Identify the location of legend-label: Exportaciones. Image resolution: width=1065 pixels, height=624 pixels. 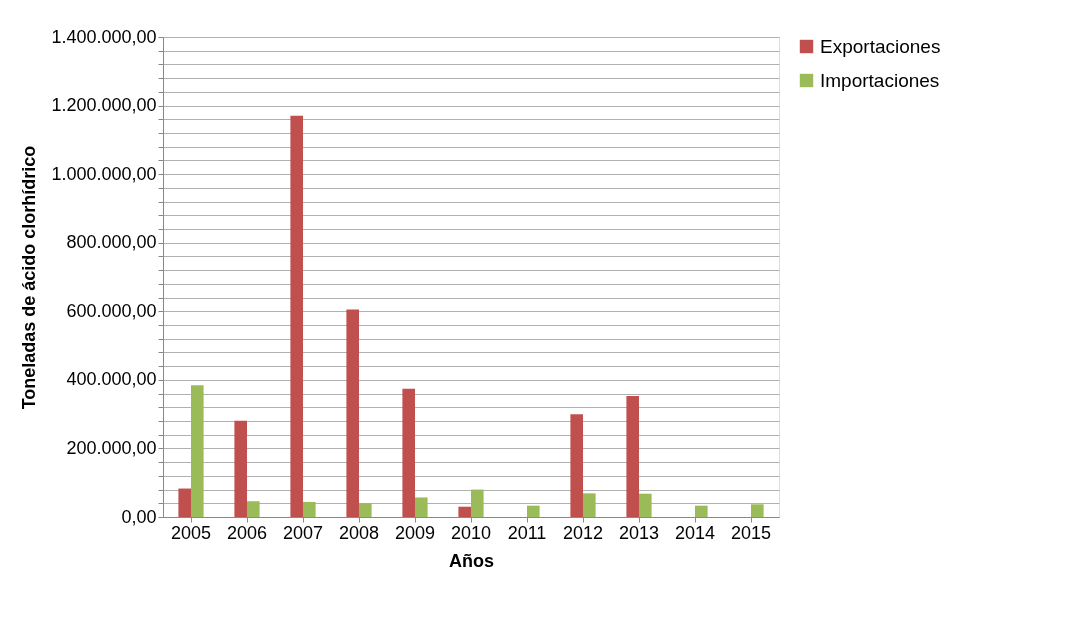
(880, 46).